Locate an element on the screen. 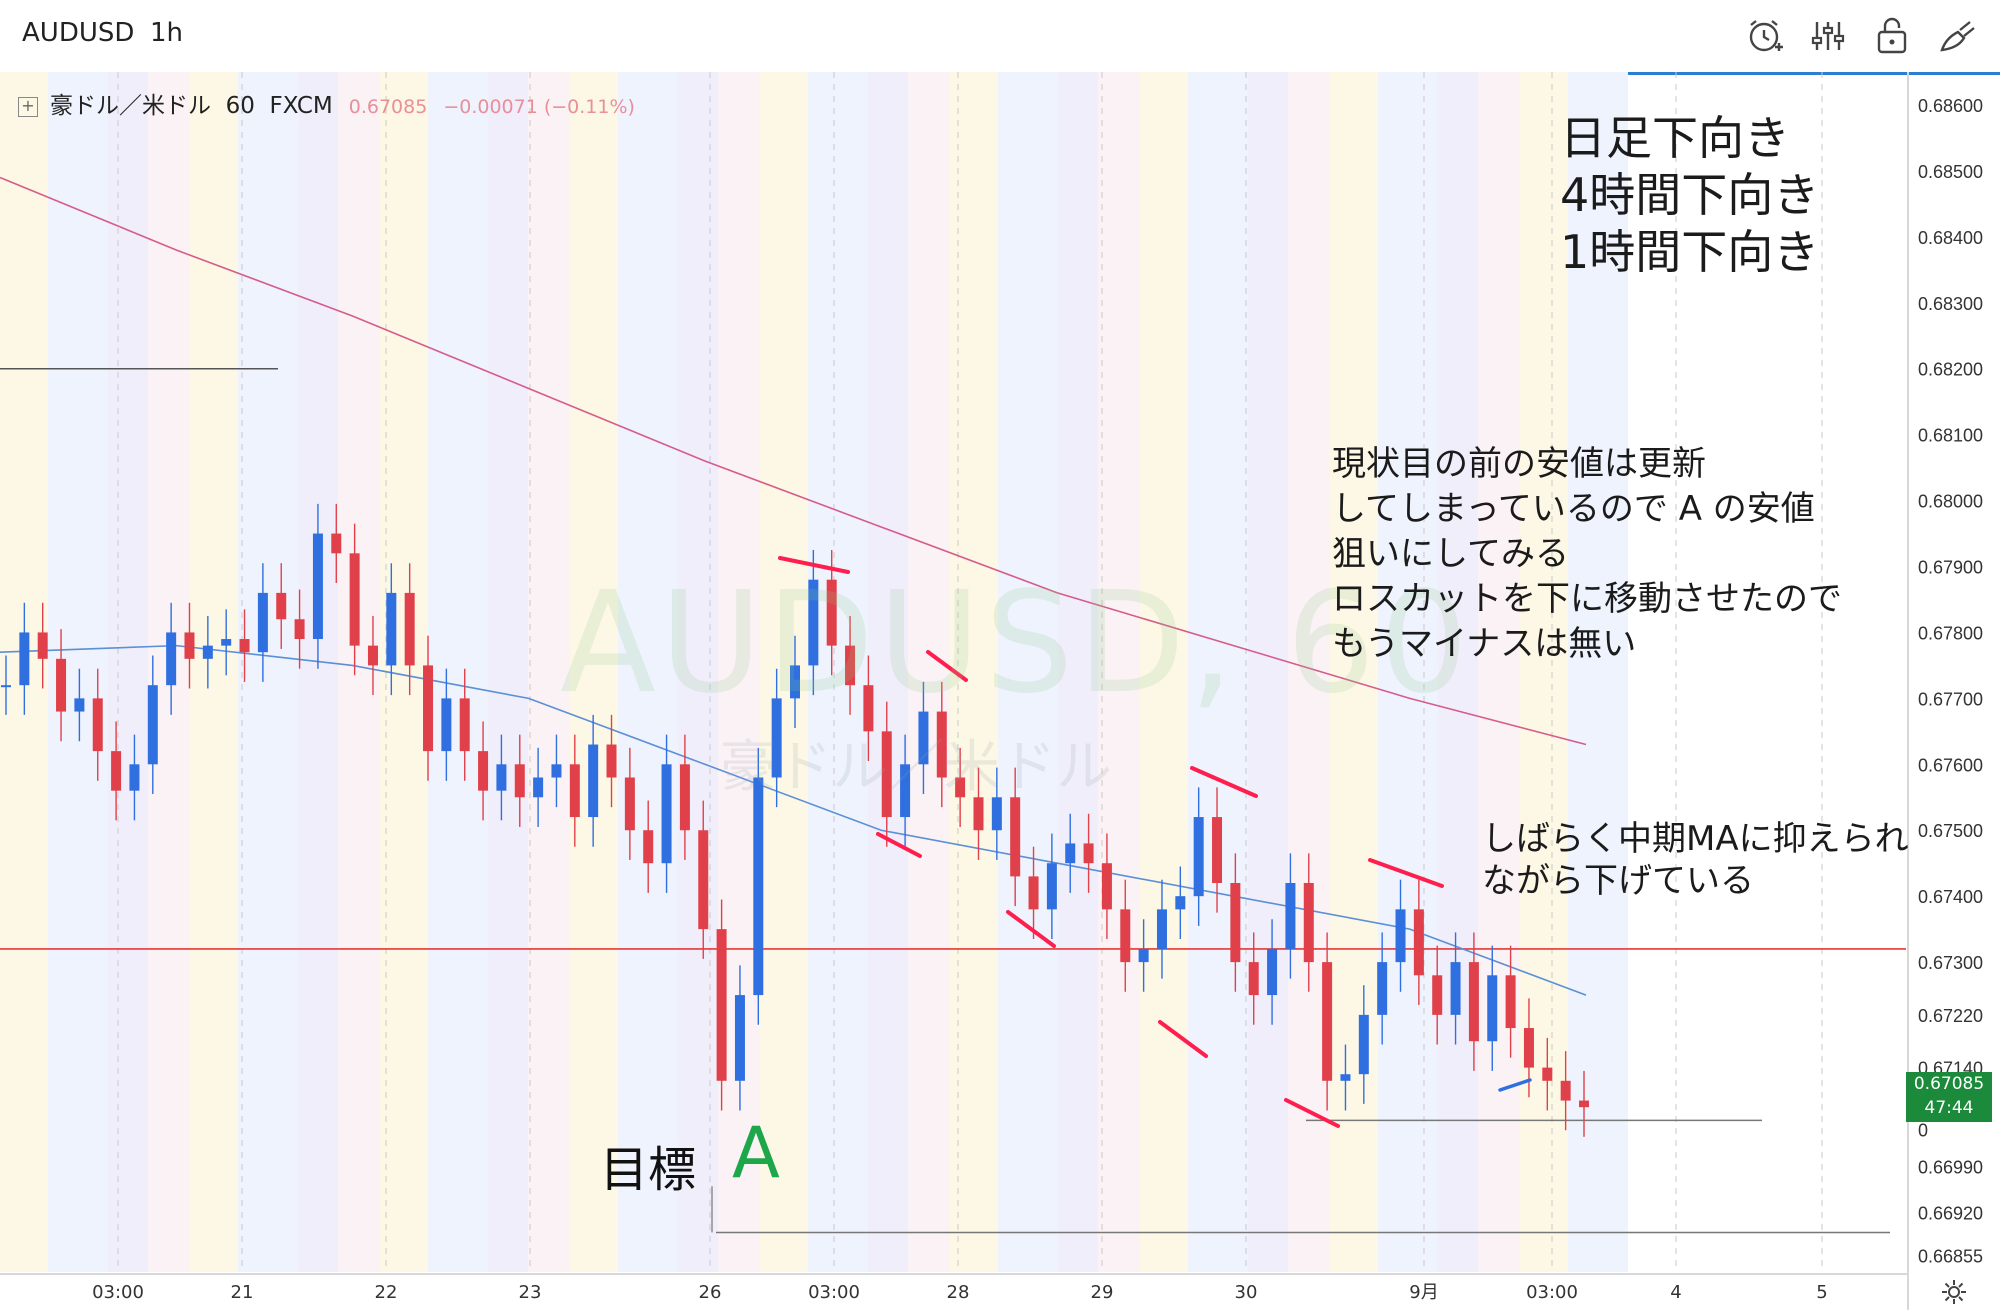 Image resolution: width=2000 pixels, height=1310 pixels. legend-change: −0.00071 is located at coordinates (490, 107).